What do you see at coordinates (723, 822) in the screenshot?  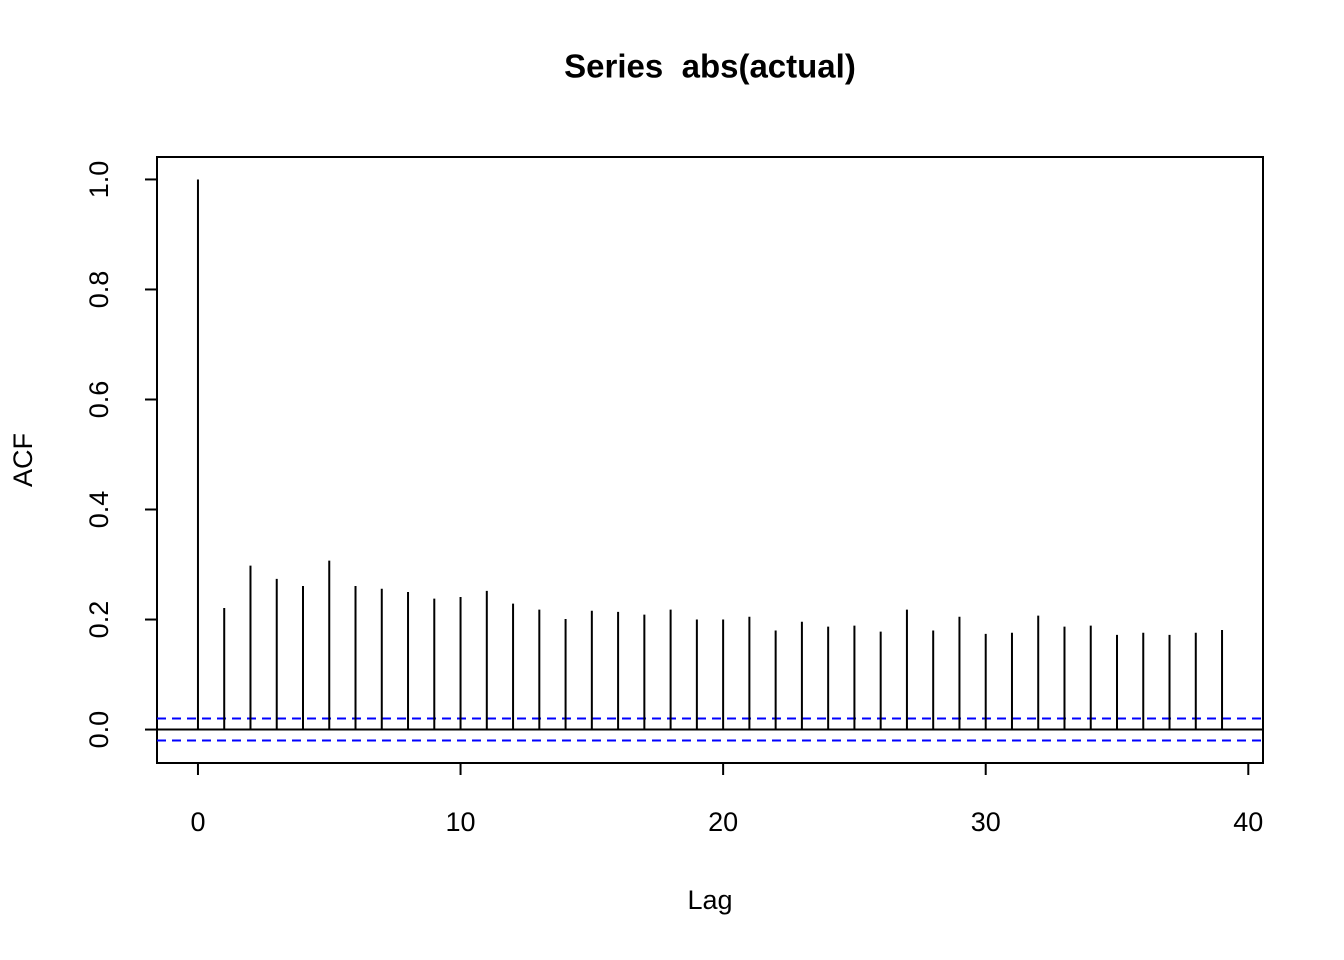 I see `x-tick-label: 20` at bounding box center [723, 822].